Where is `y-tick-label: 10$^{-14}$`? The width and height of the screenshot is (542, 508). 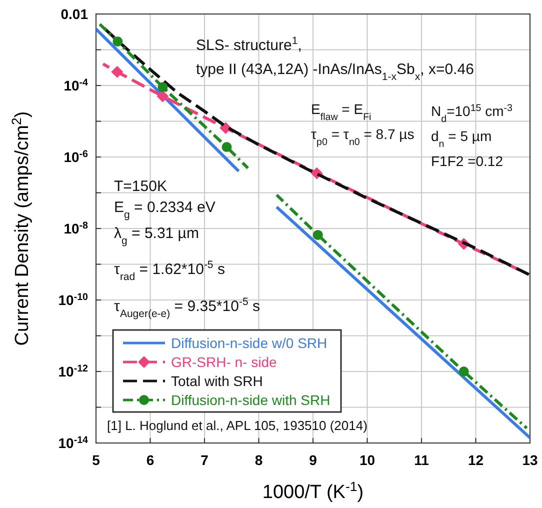 y-tick-label: 10$^{-14}$ is located at coordinates (73, 442).